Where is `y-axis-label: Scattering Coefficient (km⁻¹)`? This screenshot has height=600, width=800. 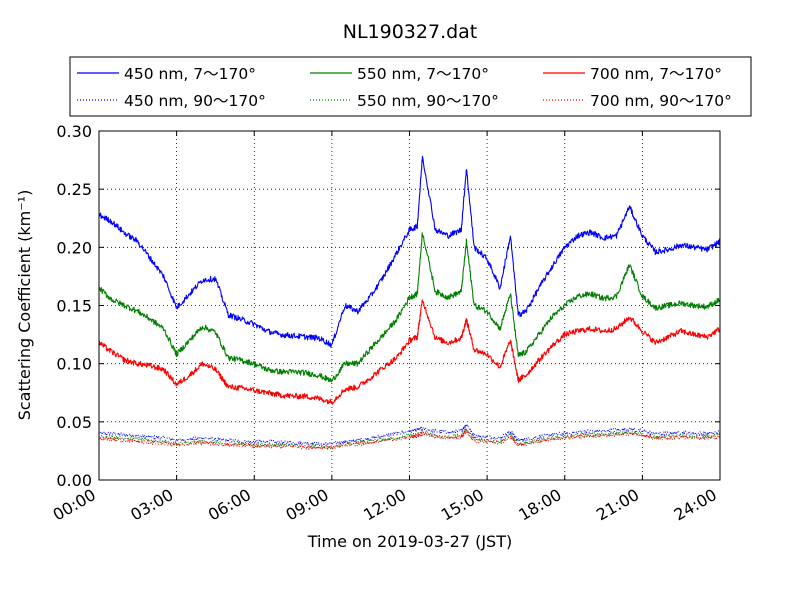
y-axis-label: Scattering Coefficient (km⁻¹) is located at coordinates (24, 305).